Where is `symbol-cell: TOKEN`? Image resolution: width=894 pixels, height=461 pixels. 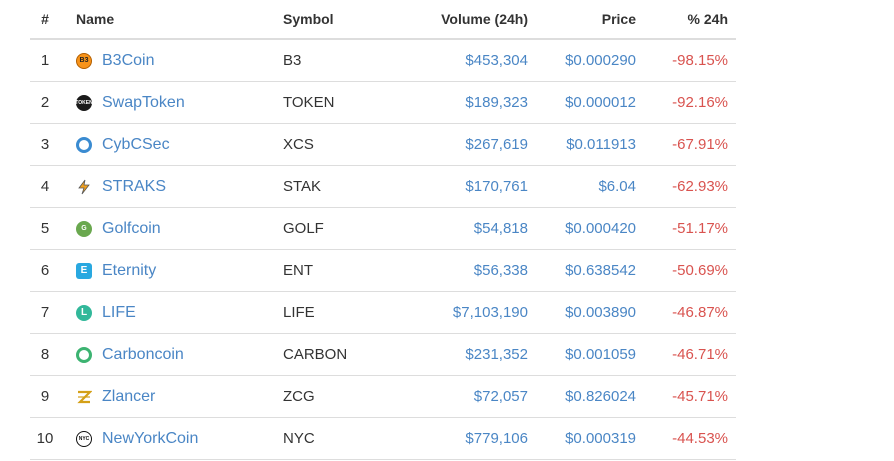
symbol-cell: TOKEN is located at coordinates (348, 102).